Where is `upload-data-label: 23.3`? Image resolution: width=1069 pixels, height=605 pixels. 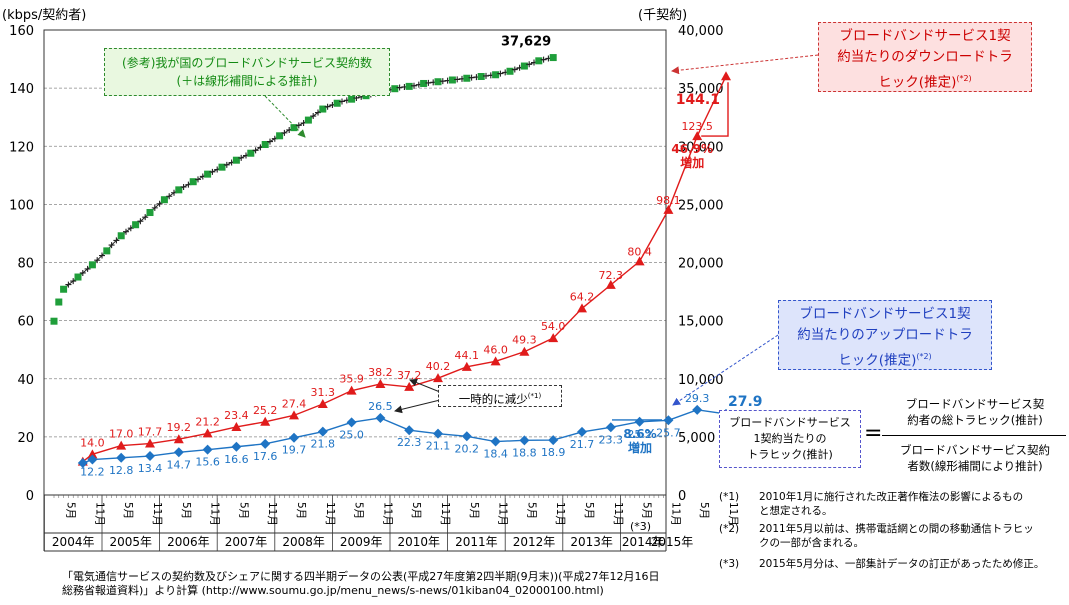
upload-data-label: 23.3 is located at coordinates (611, 439).